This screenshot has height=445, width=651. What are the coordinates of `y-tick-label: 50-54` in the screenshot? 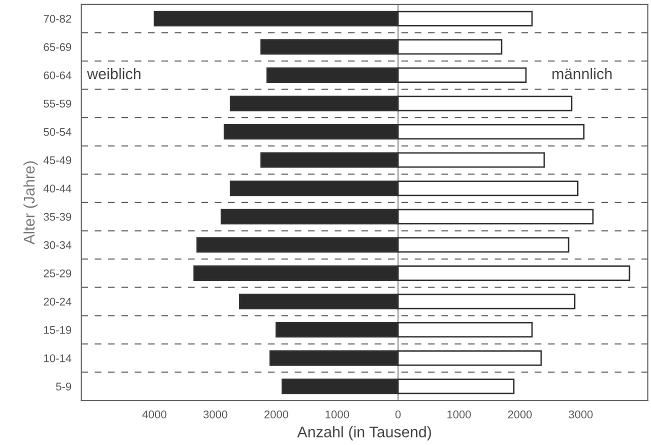 It's located at (58, 132).